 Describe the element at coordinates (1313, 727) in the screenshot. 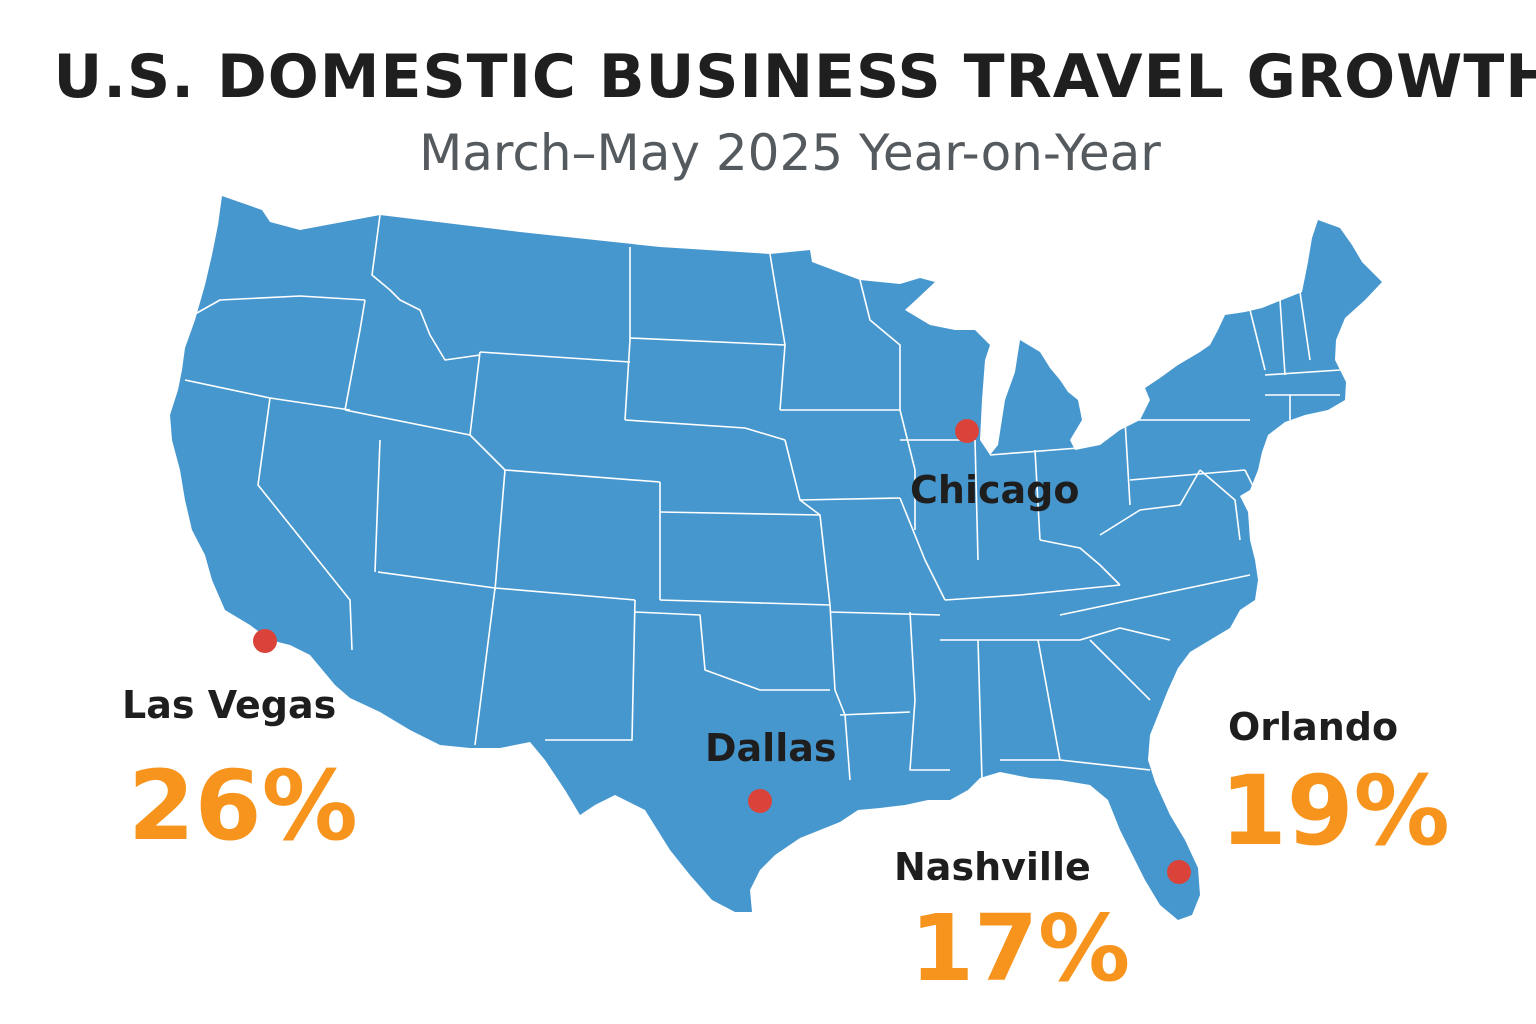

I see `city-label-orlando: Orlando` at that location.